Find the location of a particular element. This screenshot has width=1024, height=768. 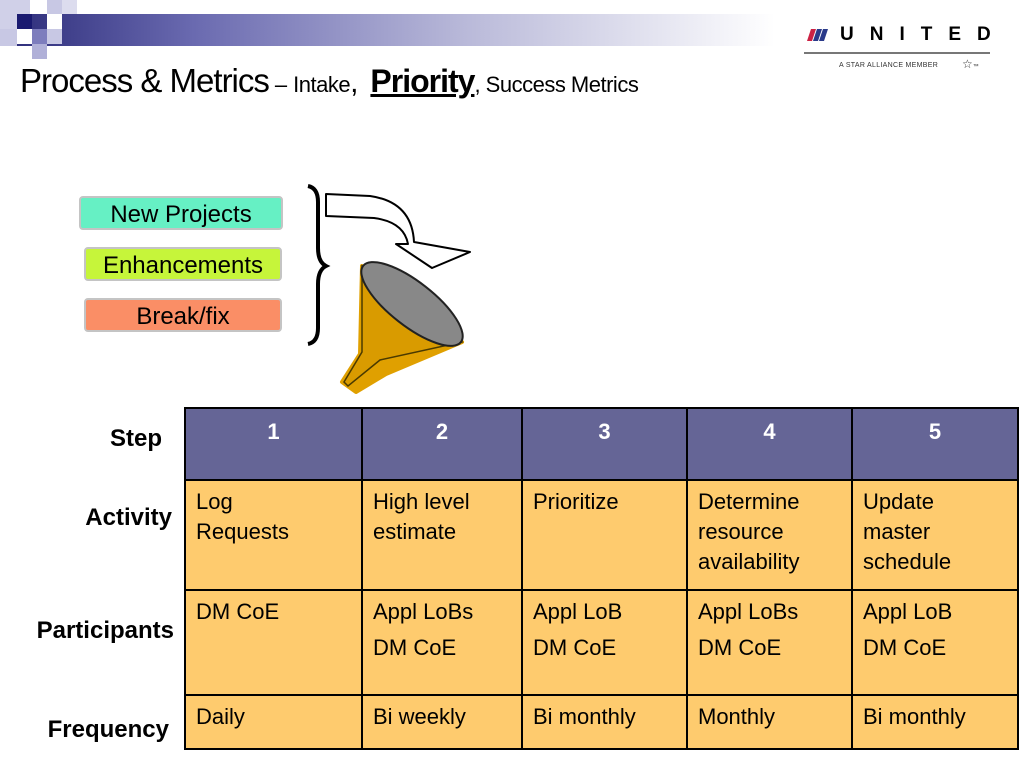

funnel-icon is located at coordinates (402, 327).